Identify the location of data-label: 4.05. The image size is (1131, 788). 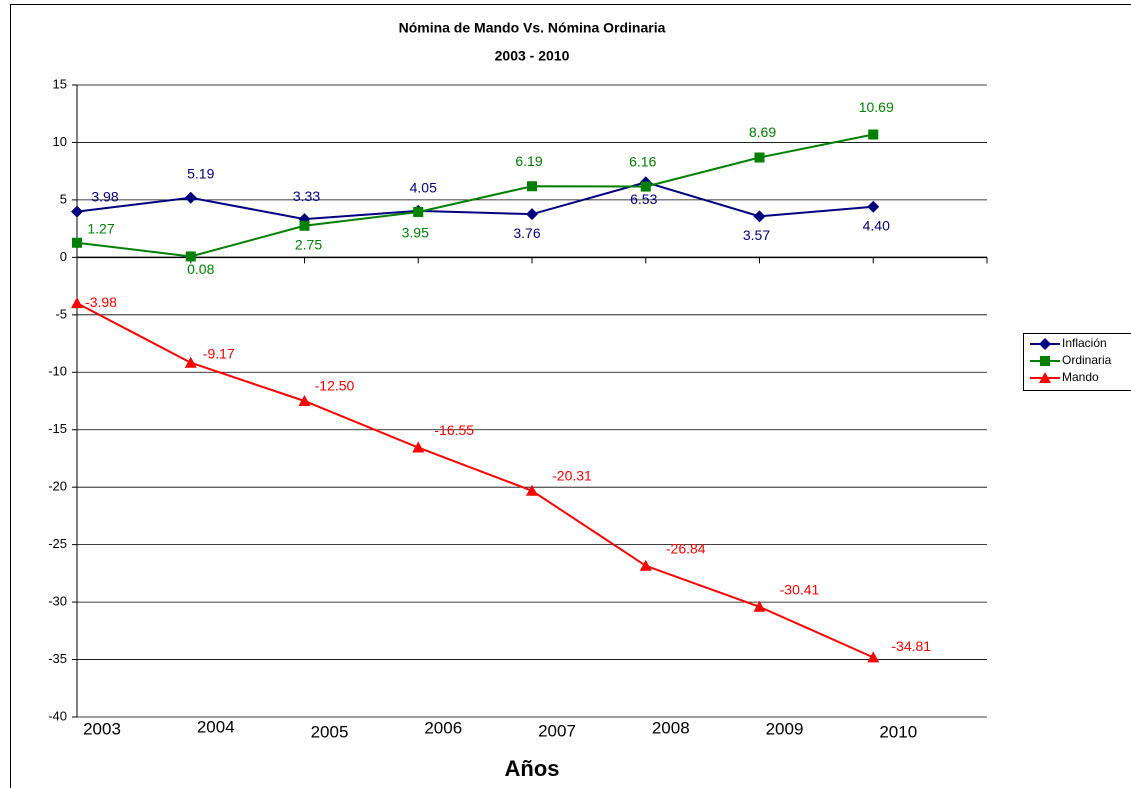
(423, 188).